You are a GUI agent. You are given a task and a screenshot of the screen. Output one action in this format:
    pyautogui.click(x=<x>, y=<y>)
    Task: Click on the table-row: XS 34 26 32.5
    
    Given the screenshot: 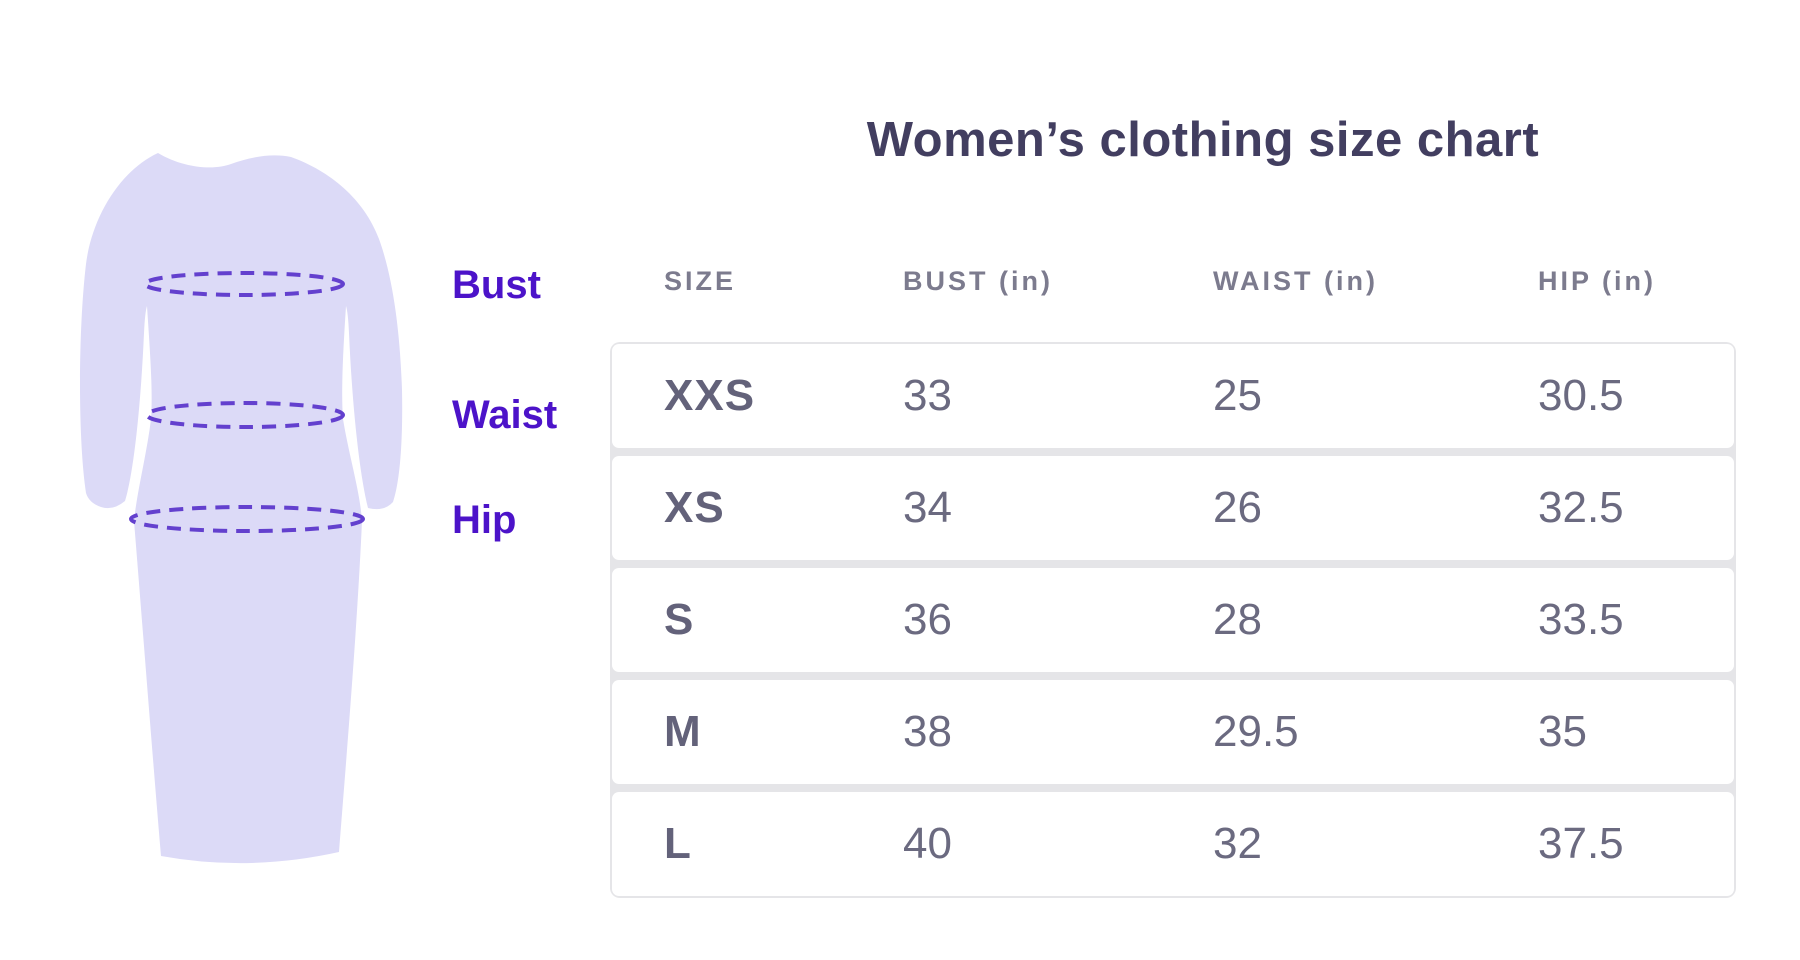 What is the action you would take?
    pyautogui.click(x=1173, y=508)
    